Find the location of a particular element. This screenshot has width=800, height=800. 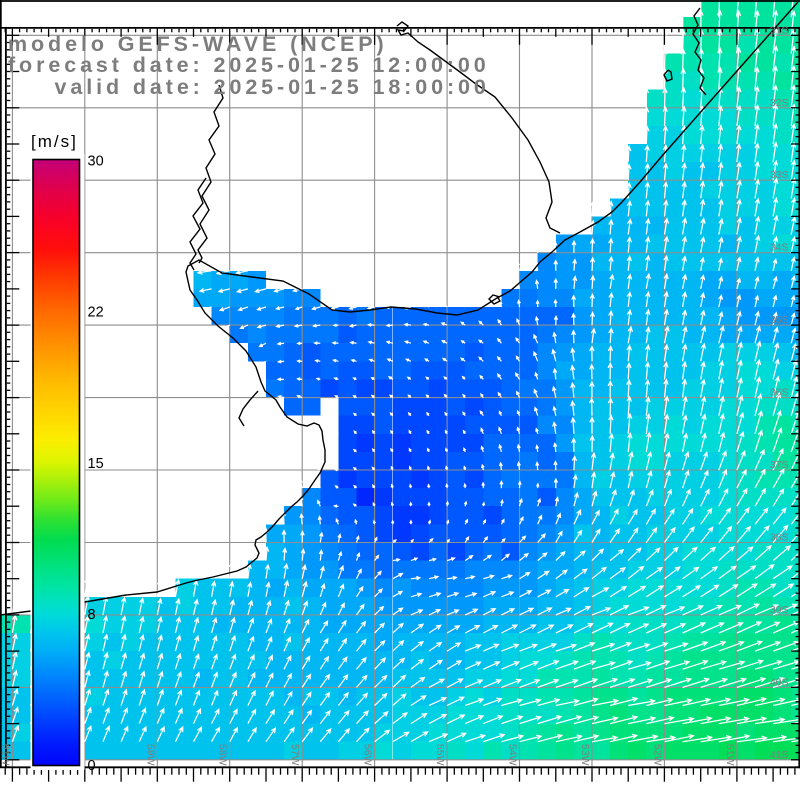

svg-text: 38S is located at coordinates (779, 538).